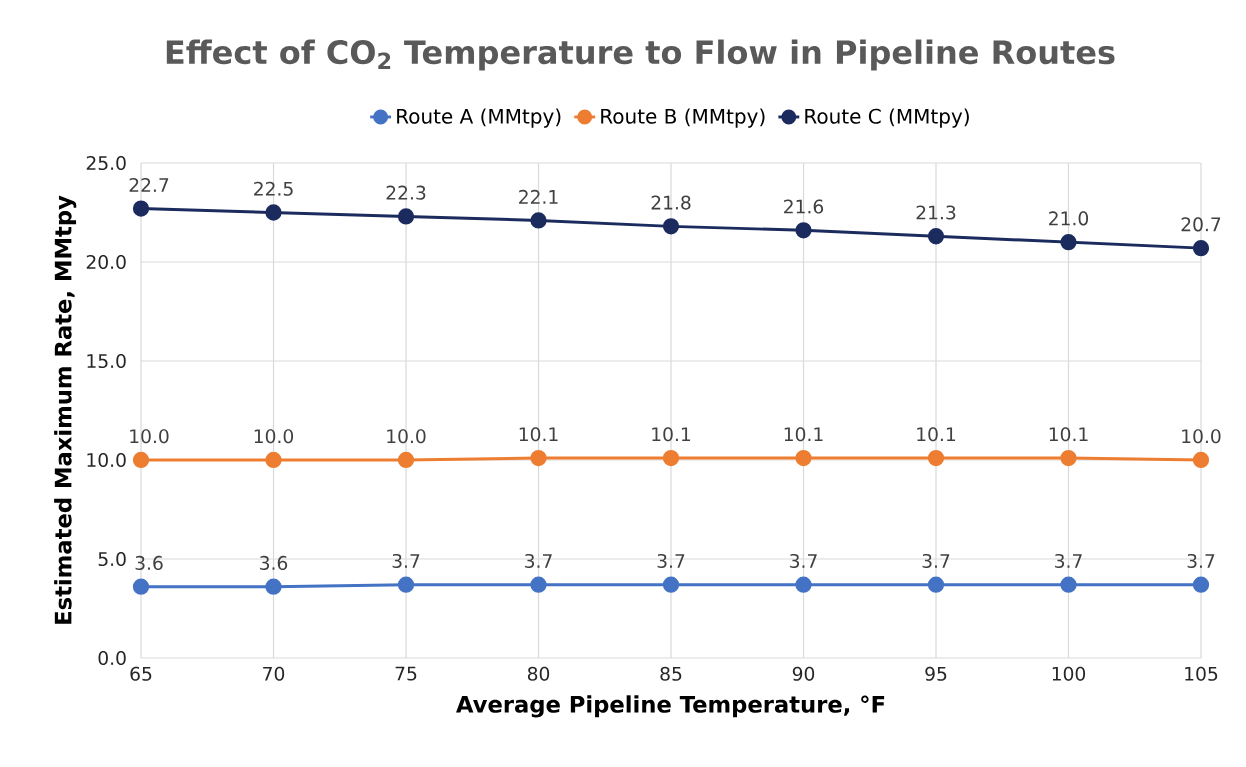  I want to click on x-tick-label: 105, so click(1201, 673).